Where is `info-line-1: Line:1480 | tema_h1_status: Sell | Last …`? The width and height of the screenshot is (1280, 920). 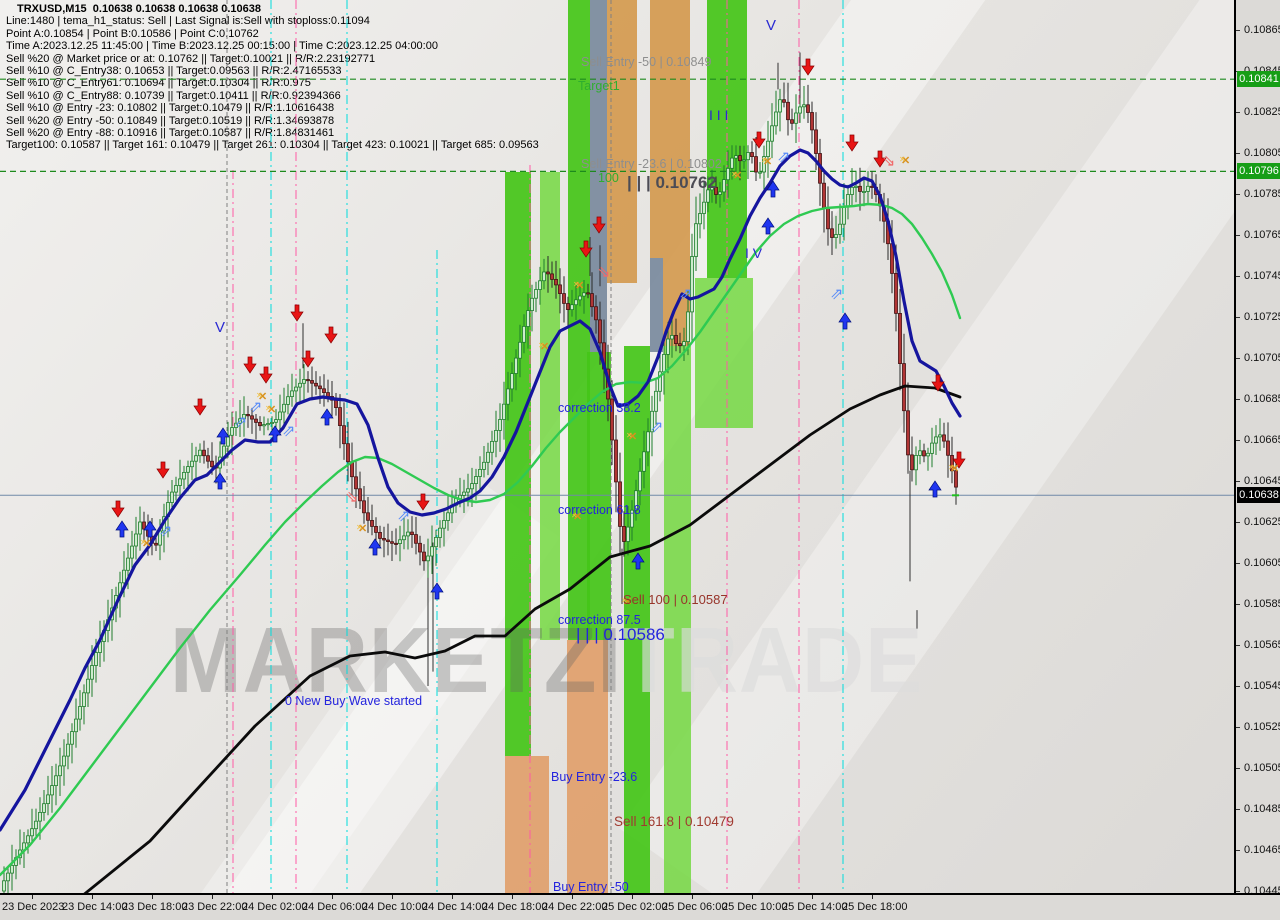 info-line-1: Line:1480 | tema_h1_status: Sell | Last … is located at coordinates (188, 21).